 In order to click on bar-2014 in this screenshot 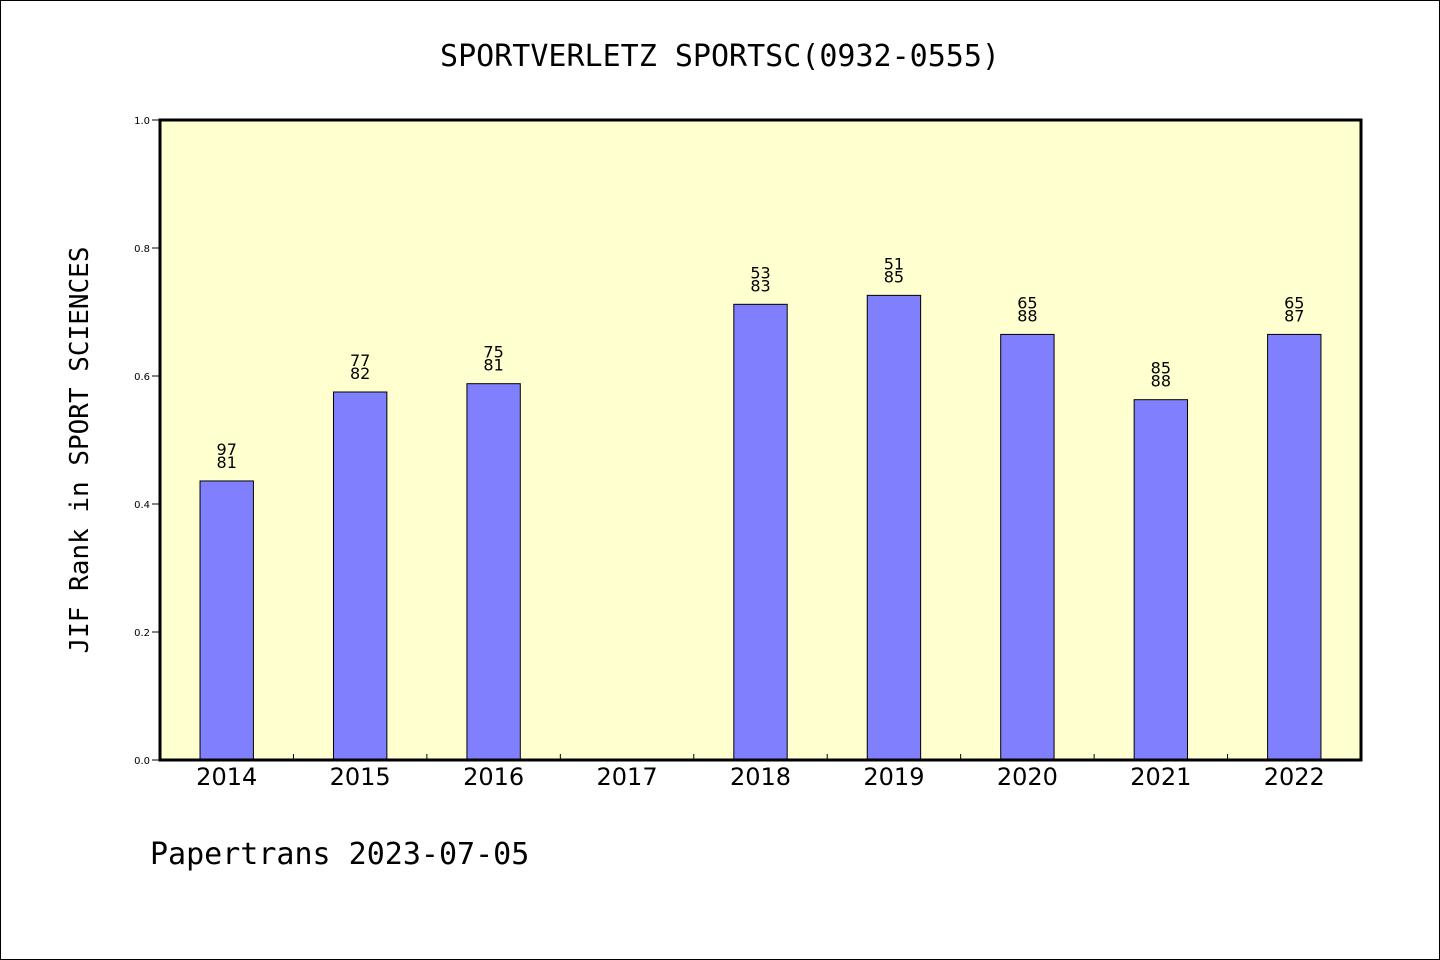, I will do `click(226, 620)`.